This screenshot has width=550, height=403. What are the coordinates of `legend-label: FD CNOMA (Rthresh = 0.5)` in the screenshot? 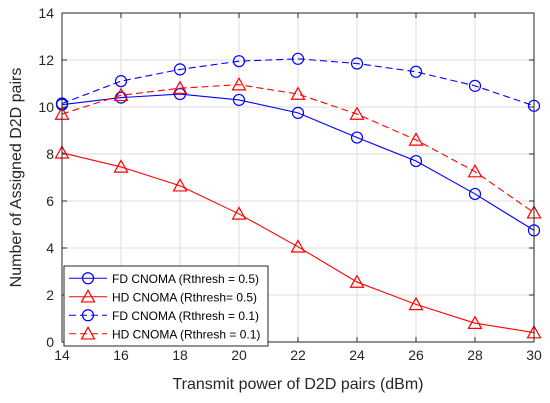 It's located at (185, 279).